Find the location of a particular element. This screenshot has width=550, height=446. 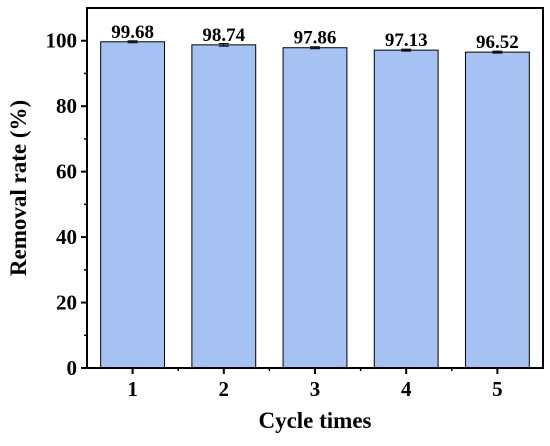

x-tick-label-2: 2 is located at coordinates (224, 389).